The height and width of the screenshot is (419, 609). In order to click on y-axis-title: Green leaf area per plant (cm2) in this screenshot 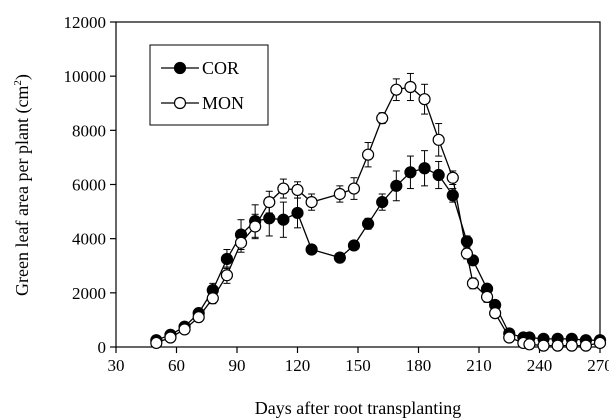, I will do `click(22, 185)`.